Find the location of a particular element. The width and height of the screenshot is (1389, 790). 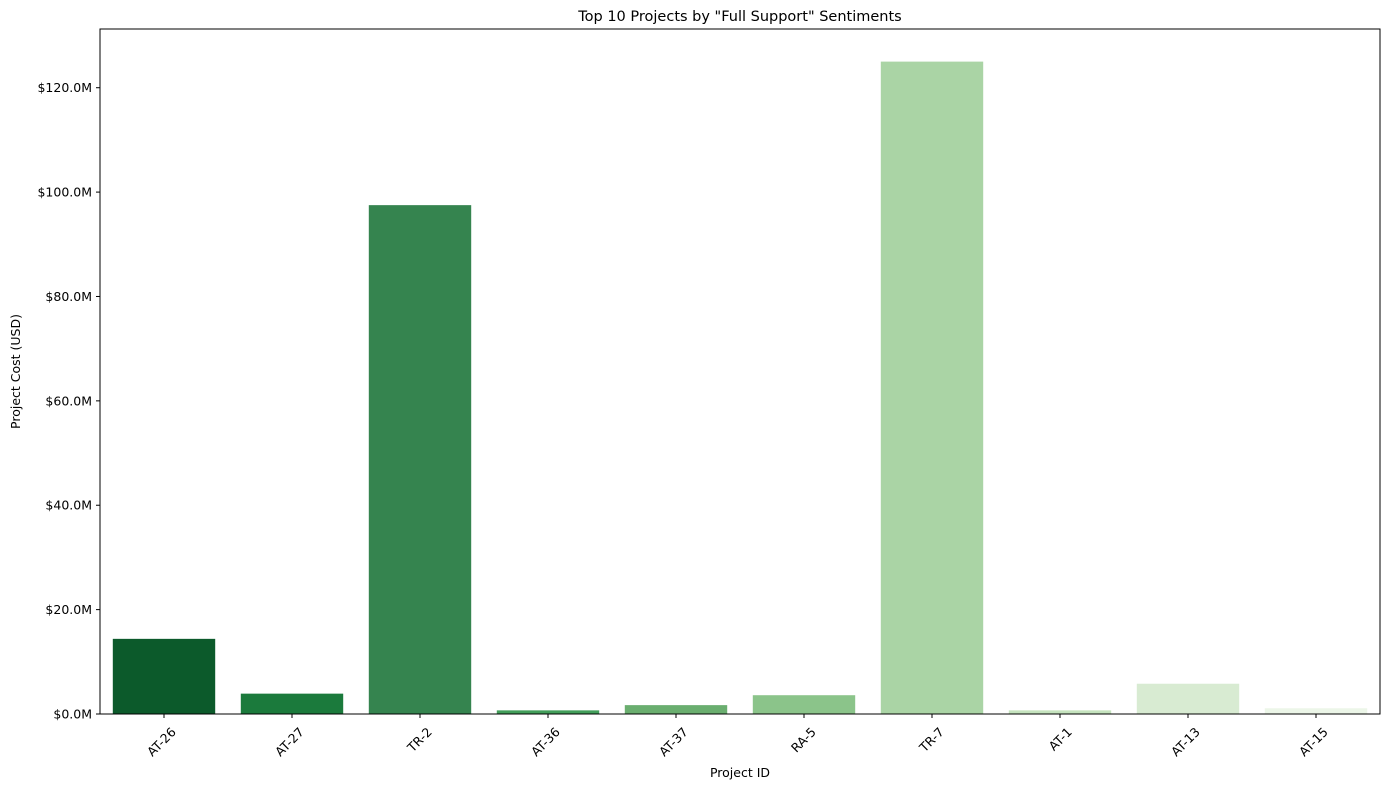

x-tick-label: AT-26 is located at coordinates (161, 741).